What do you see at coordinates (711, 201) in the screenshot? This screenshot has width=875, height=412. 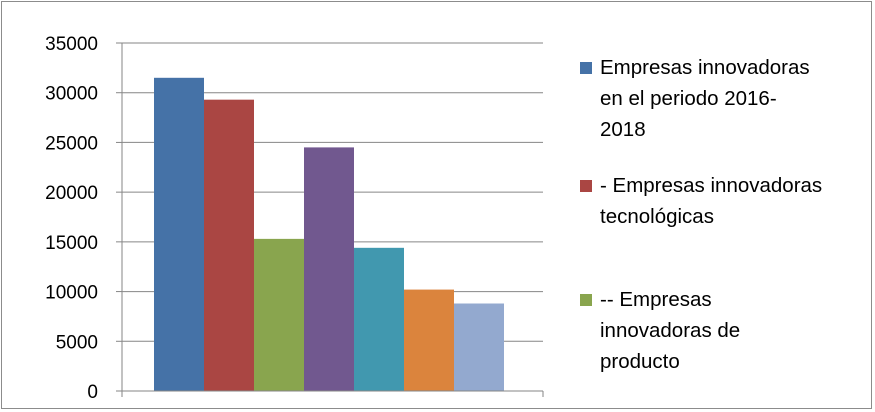 I see `legend-label-2: - Empresas innovadoras tecnológicas` at bounding box center [711, 201].